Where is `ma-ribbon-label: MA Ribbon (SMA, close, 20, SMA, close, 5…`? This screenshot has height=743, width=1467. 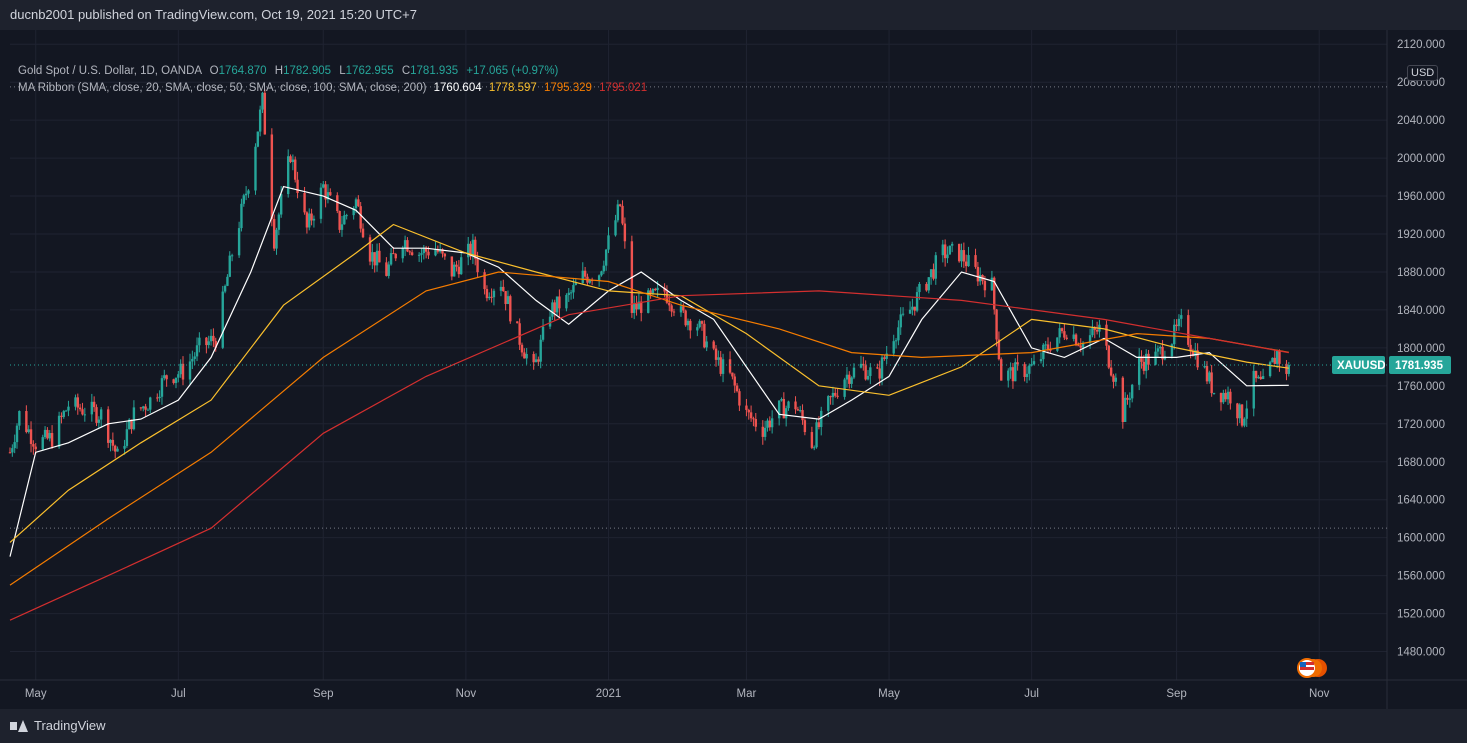
ma-ribbon-label: MA Ribbon (SMA, close, 20, SMA, close, 5… is located at coordinates (222, 88).